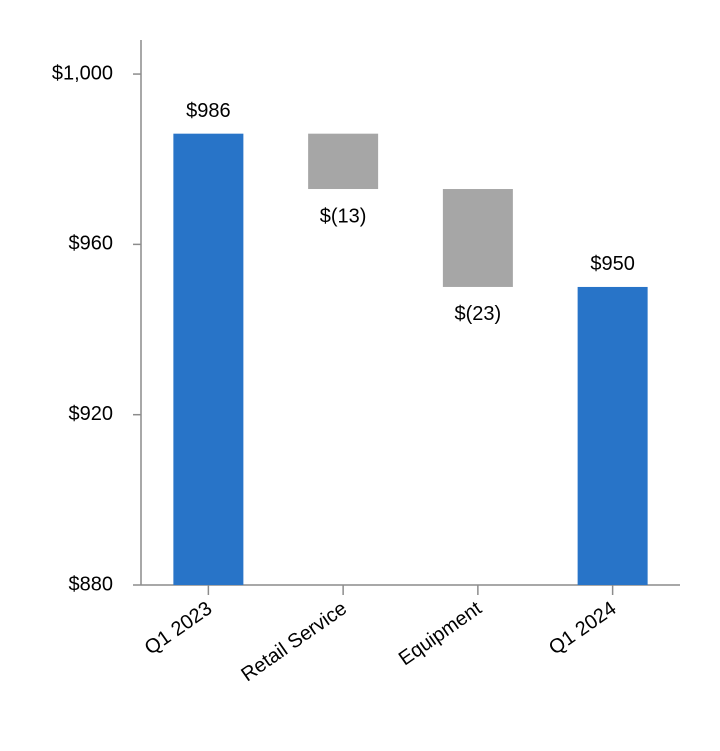 The width and height of the screenshot is (720, 751). I want to click on y-tick-label: $960, so click(91, 244).